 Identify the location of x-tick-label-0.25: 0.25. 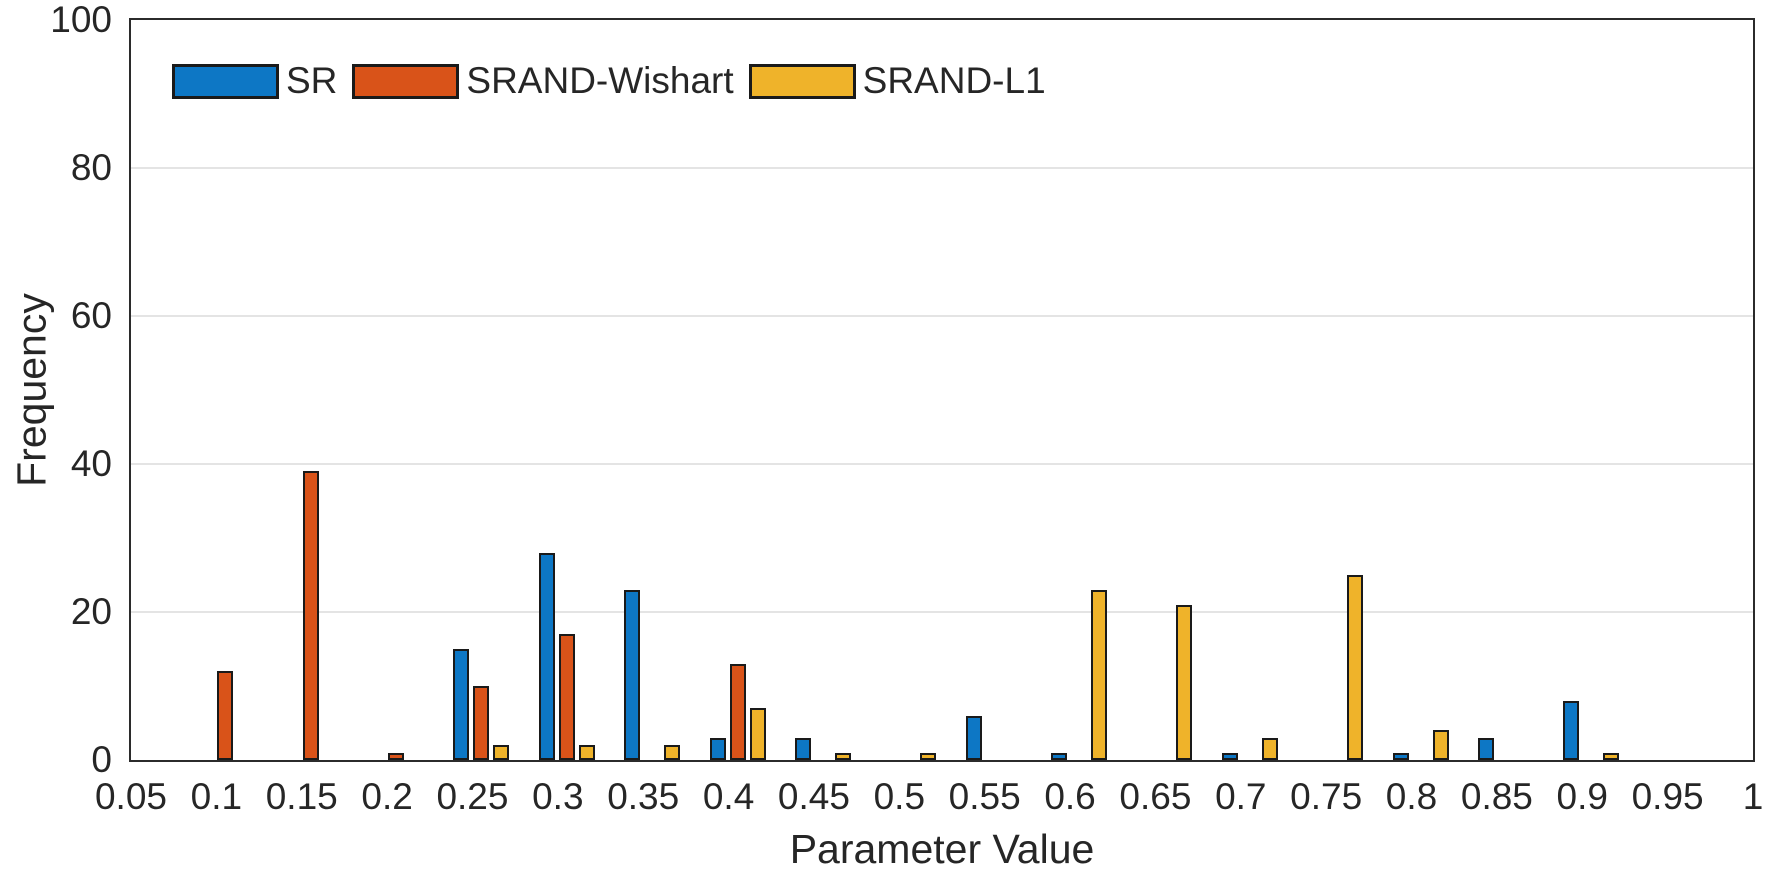
(472, 796).